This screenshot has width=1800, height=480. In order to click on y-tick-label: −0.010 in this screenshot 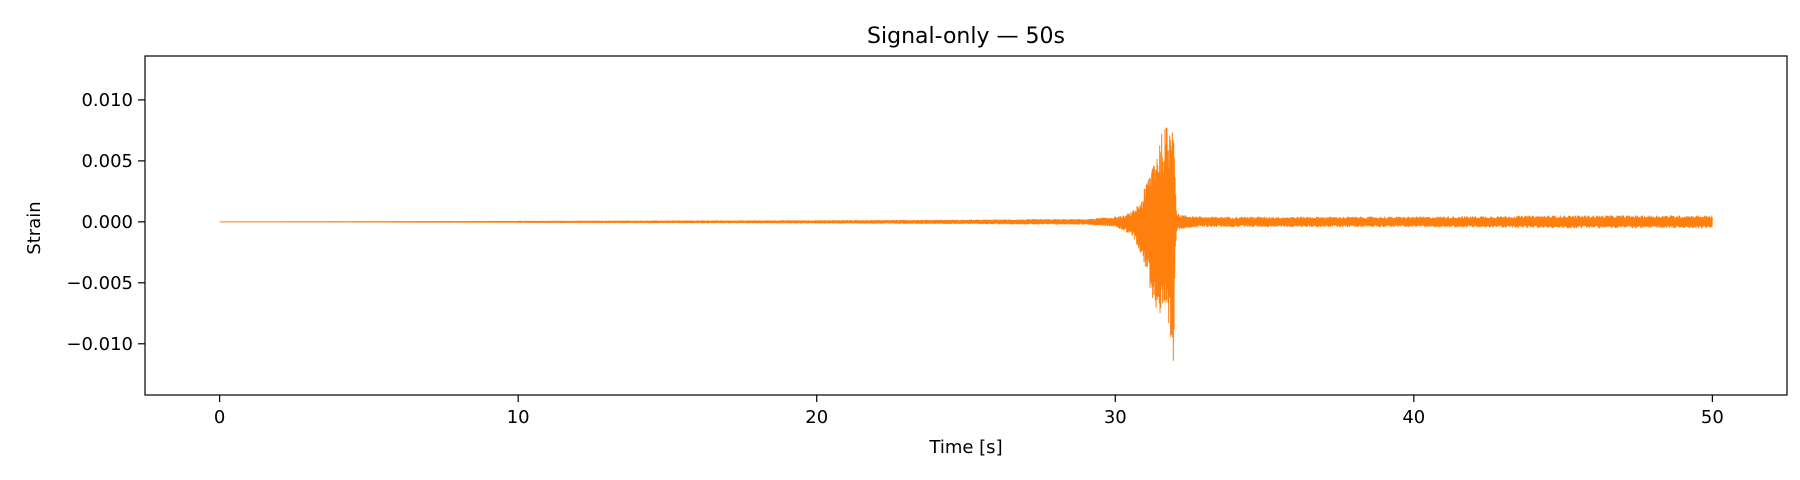, I will do `click(99, 344)`.